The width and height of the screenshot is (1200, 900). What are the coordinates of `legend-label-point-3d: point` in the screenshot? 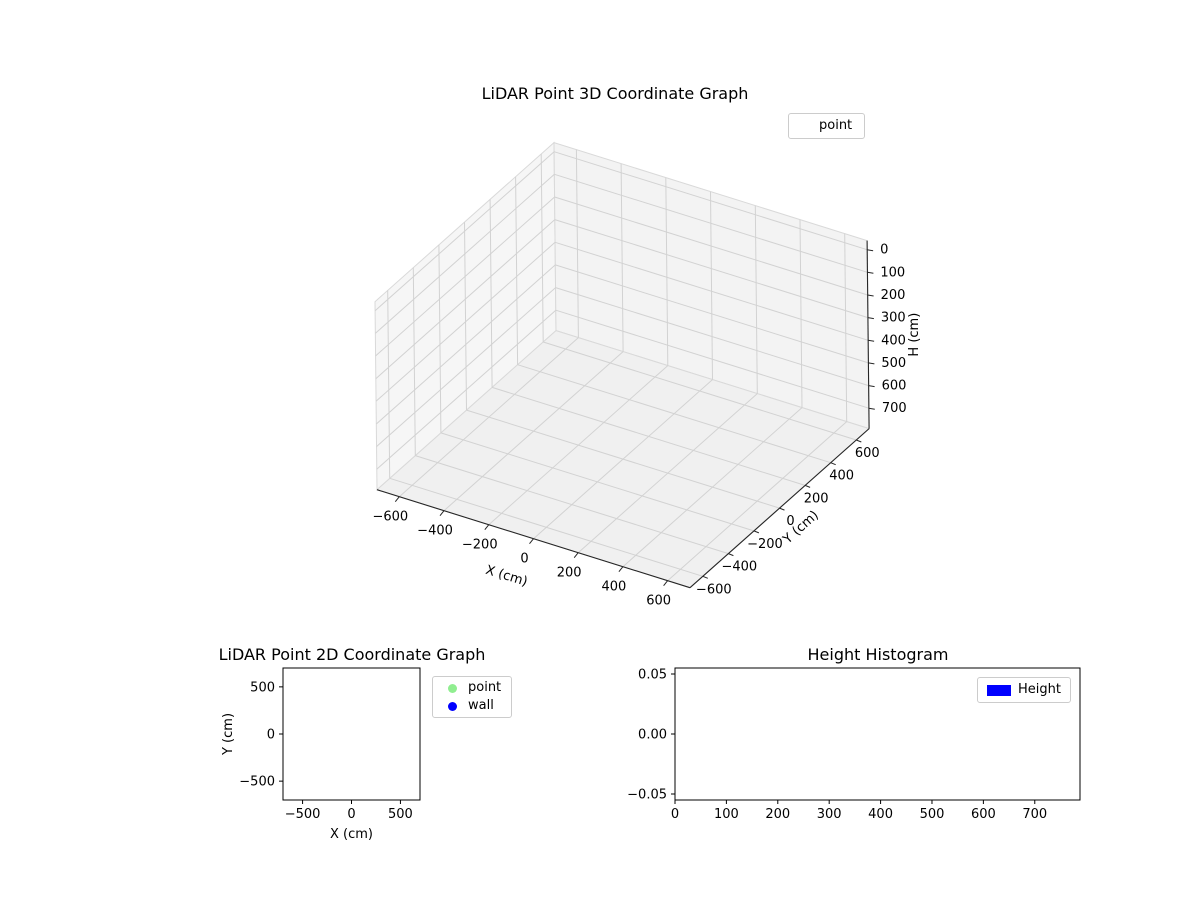 It's located at (836, 125).